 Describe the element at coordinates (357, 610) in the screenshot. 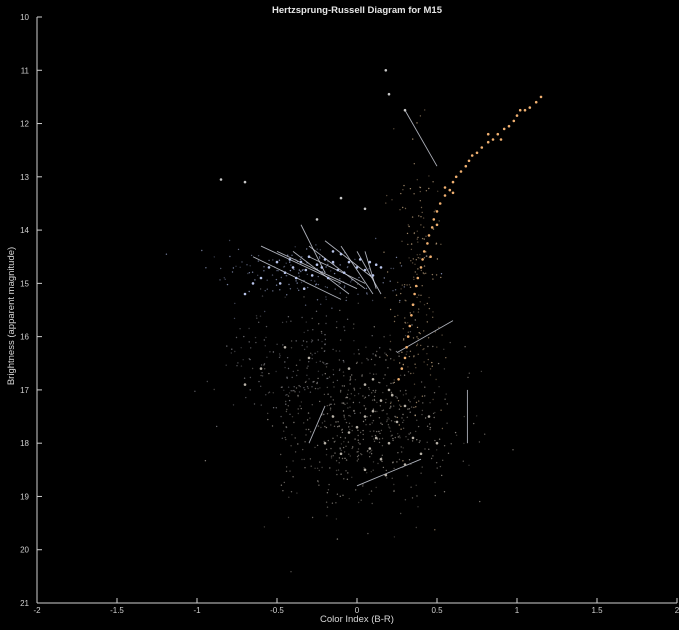

I see `x-tick-label: 0` at that location.